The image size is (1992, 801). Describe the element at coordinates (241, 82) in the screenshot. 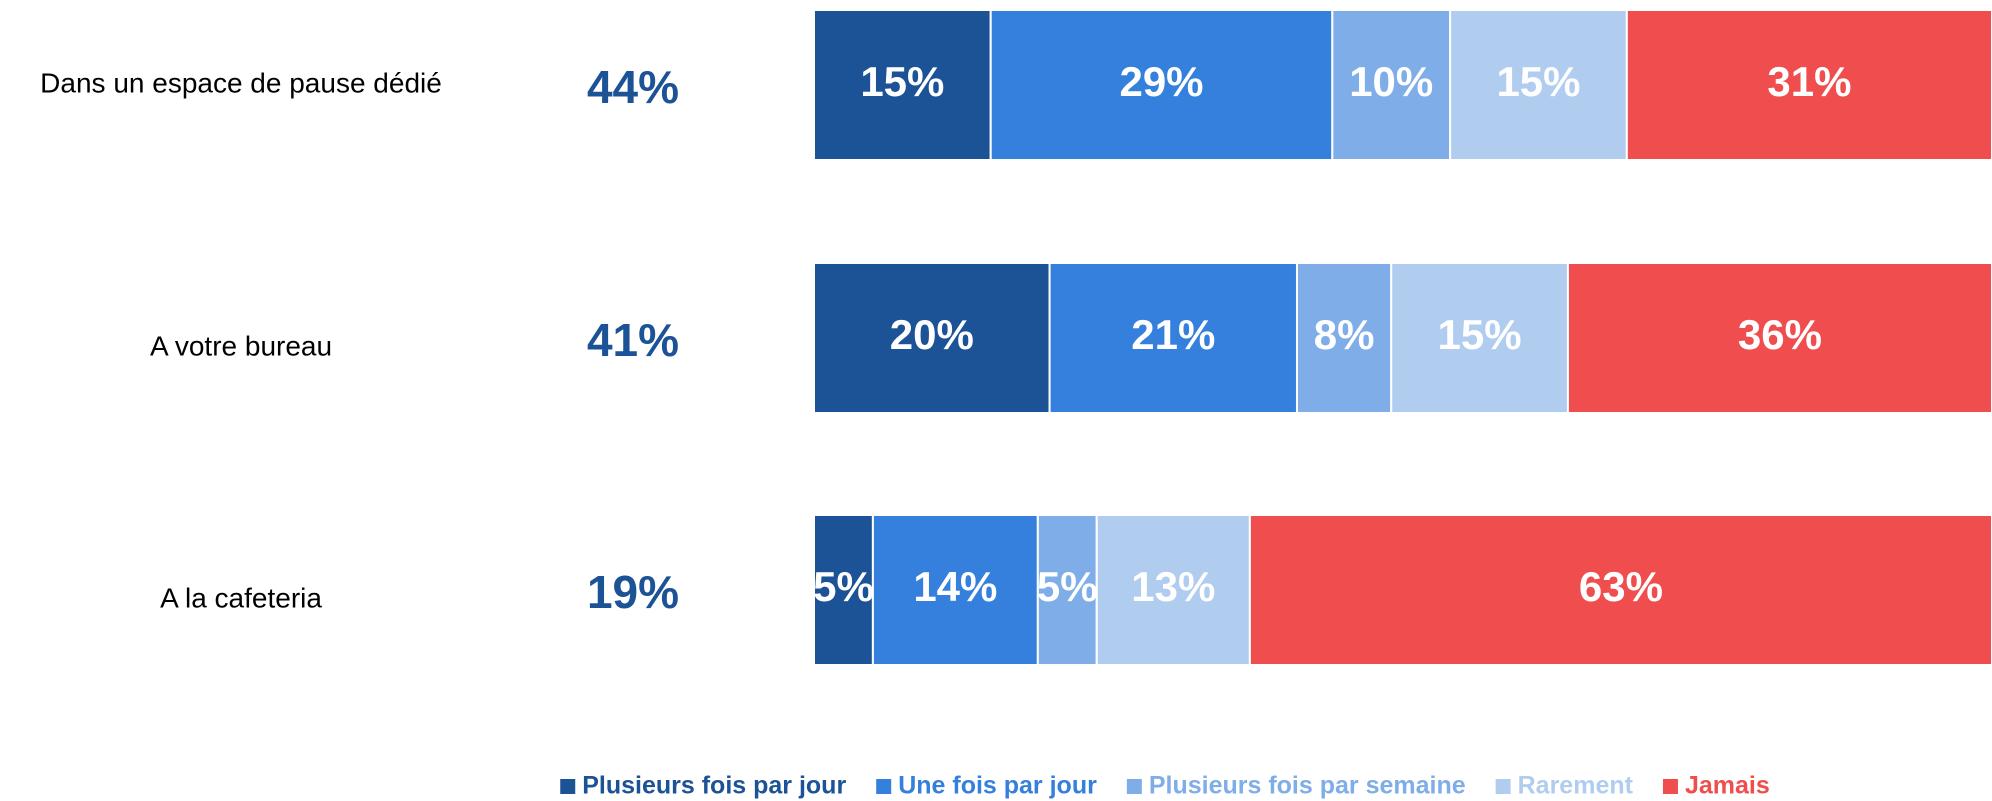

I see `category-label: Dans un espace de pause dédié` at that location.